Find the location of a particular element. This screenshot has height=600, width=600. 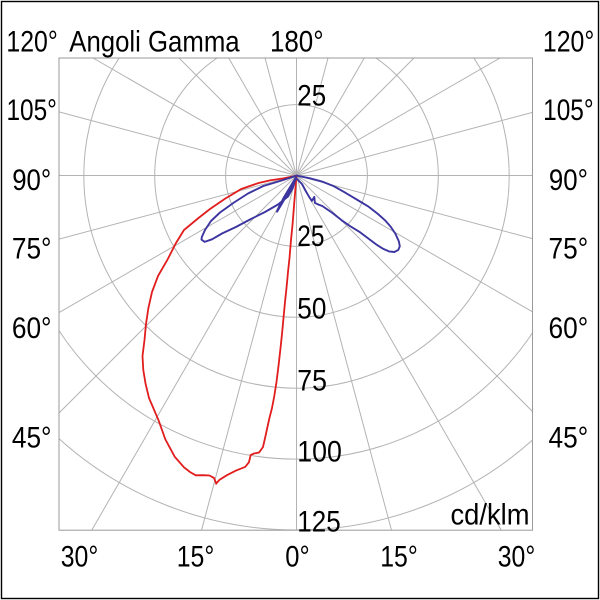

svg-text: cd/klm is located at coordinates (490, 515).